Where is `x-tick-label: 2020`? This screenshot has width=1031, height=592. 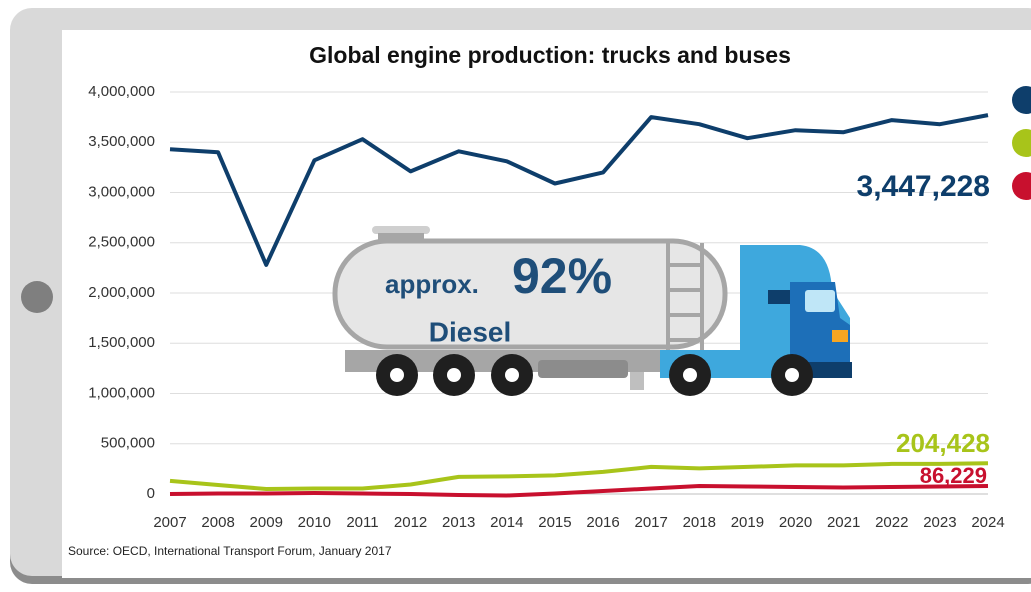 x-tick-label: 2020 is located at coordinates (795, 522).